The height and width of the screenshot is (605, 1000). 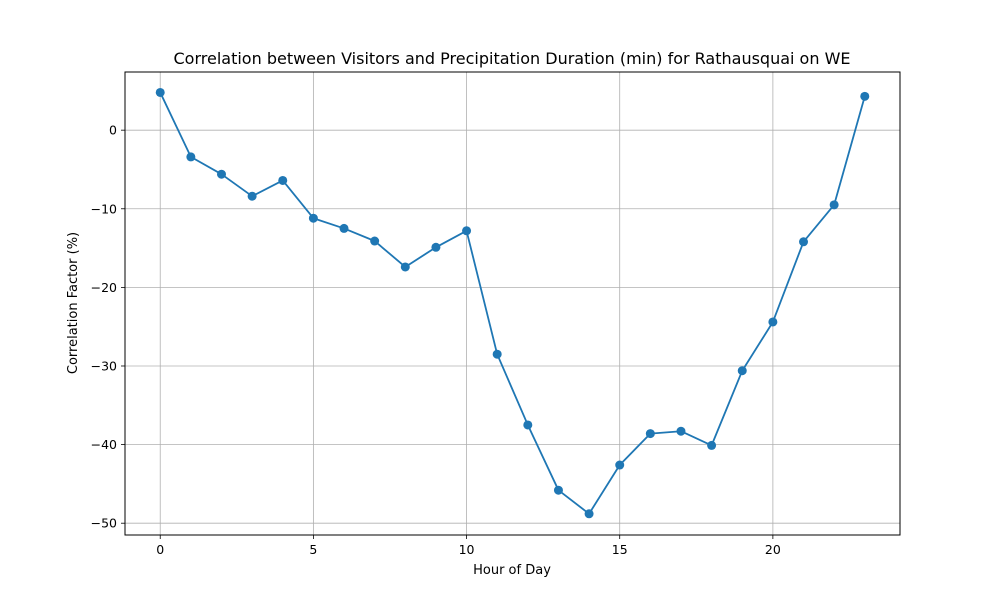 What do you see at coordinates (512, 570) in the screenshot?
I see `x-axis-label: Hour of Day` at bounding box center [512, 570].